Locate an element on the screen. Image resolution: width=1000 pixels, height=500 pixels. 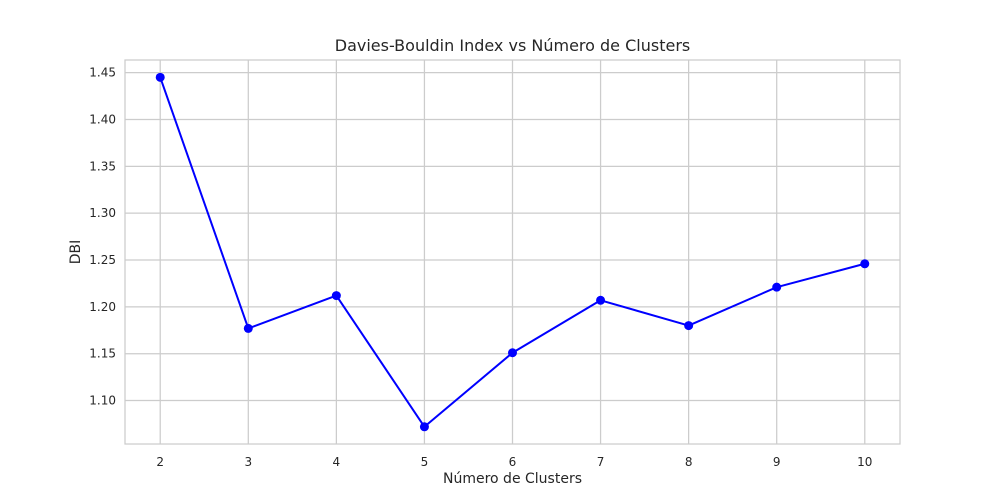
y-tick-label: 1.30 is located at coordinates (102, 213).